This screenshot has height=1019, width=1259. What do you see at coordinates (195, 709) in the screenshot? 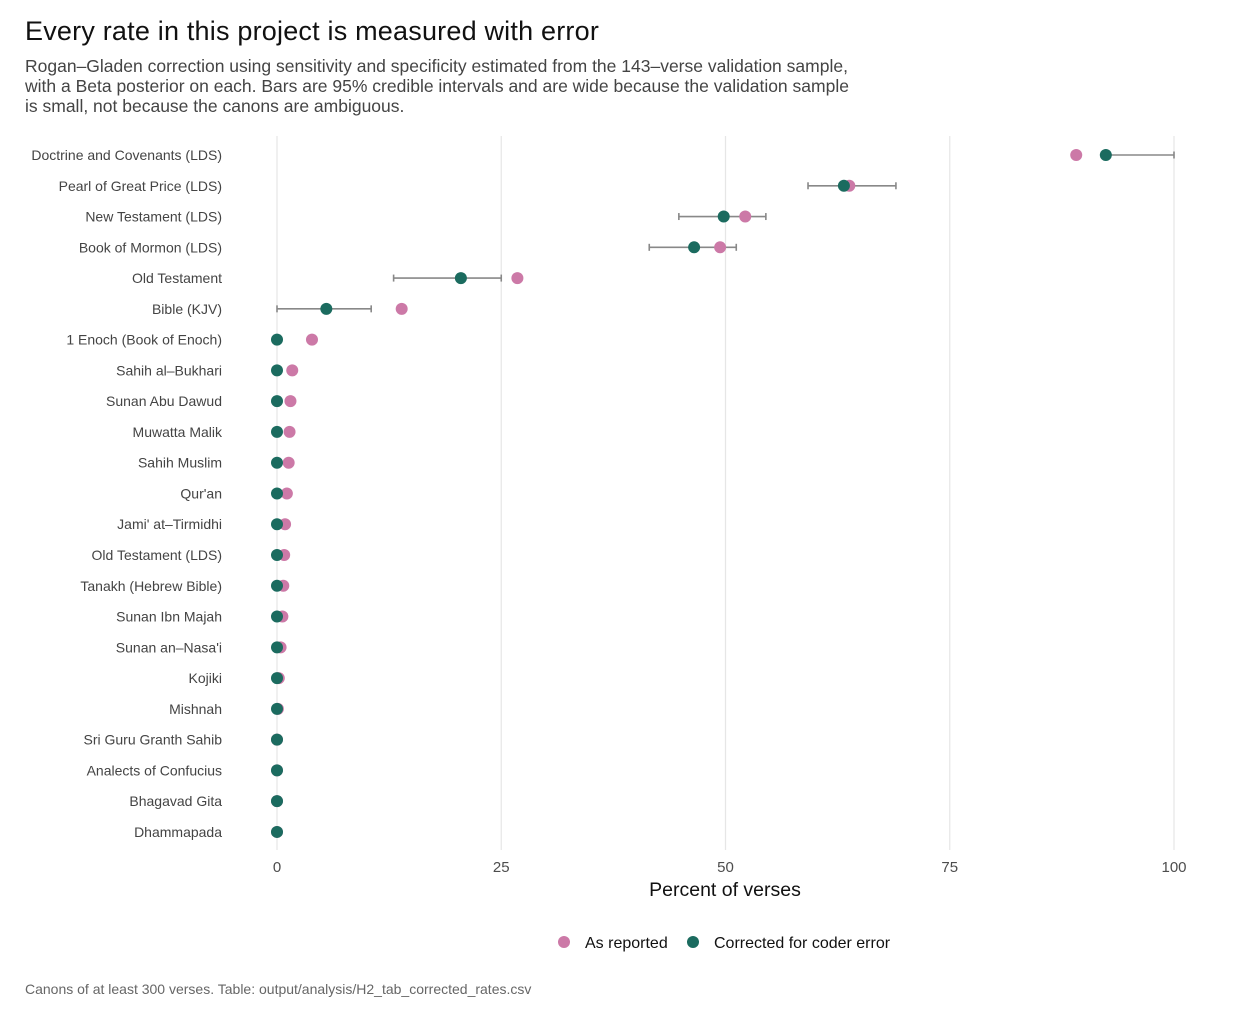
I see `y-label: Mishnah` at bounding box center [195, 709].